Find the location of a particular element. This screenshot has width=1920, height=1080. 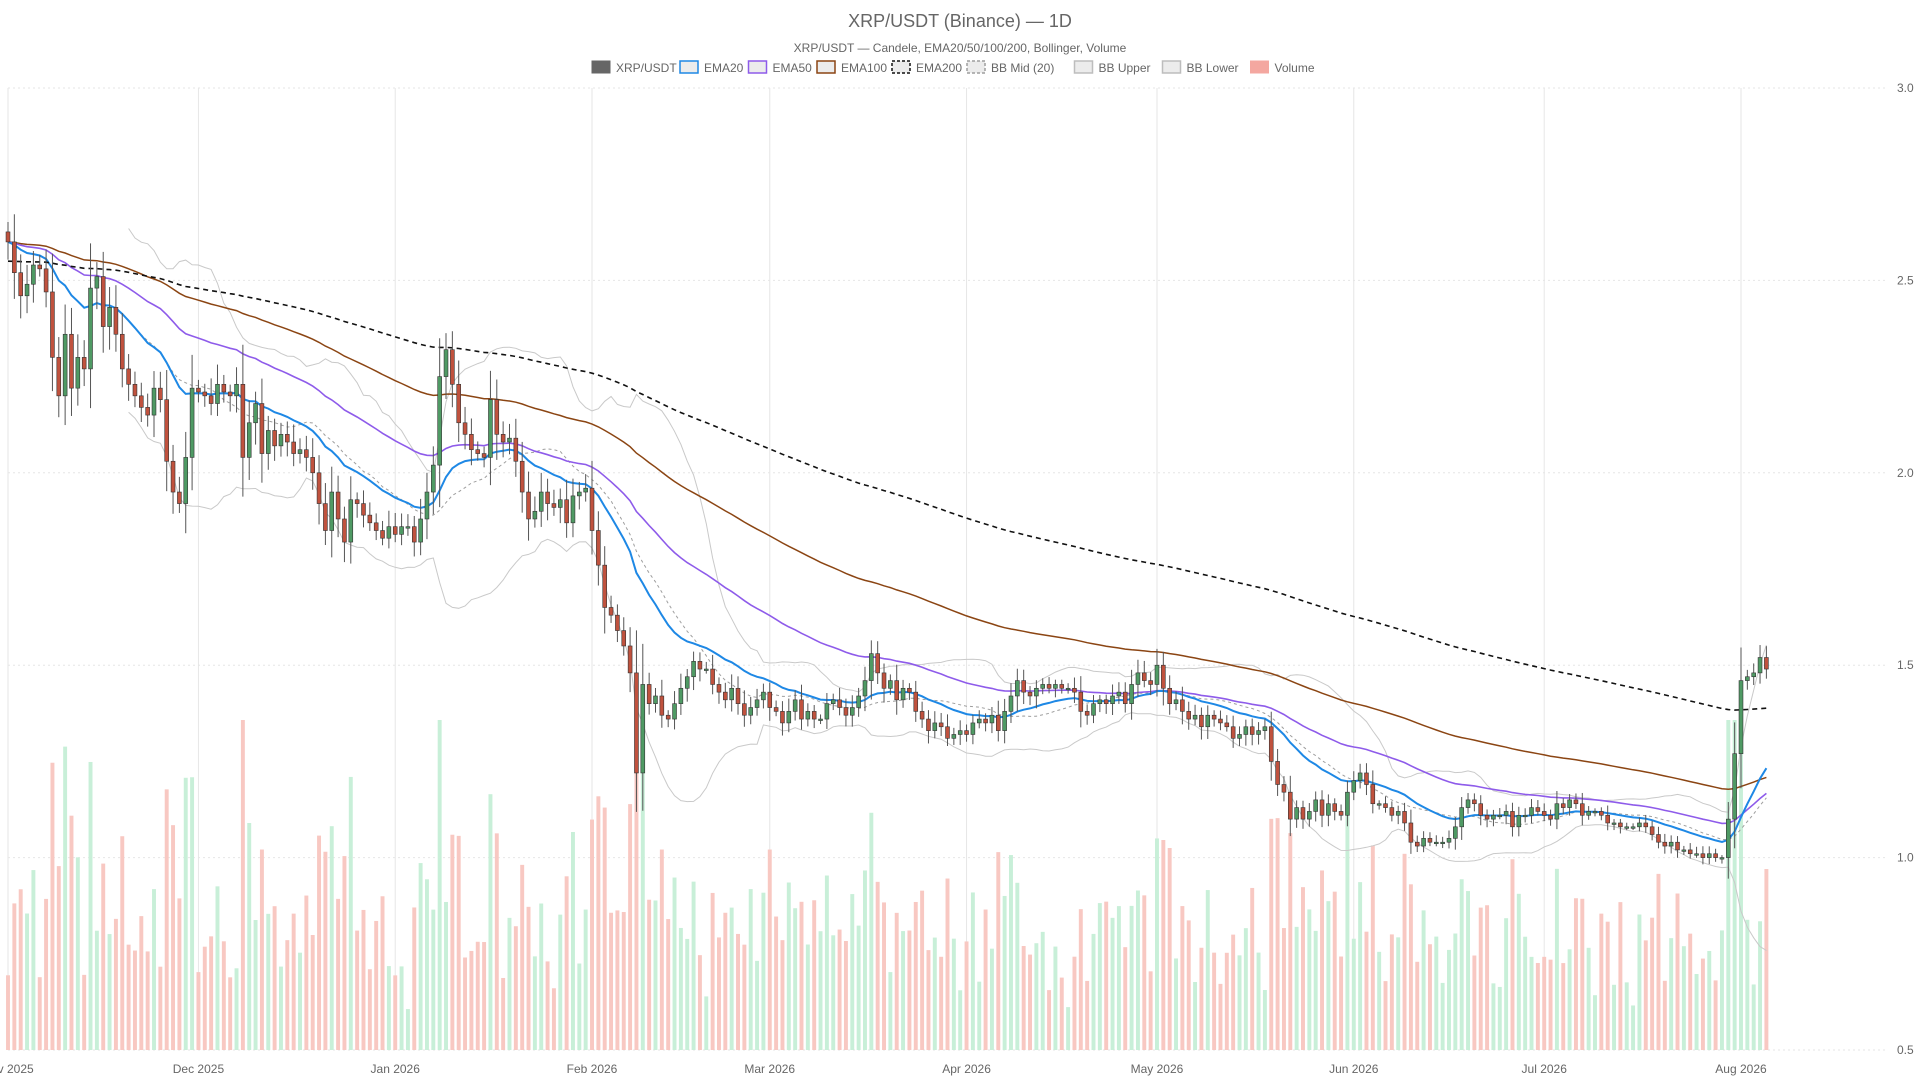

legend-item: EMA20 is located at coordinates (711, 67).